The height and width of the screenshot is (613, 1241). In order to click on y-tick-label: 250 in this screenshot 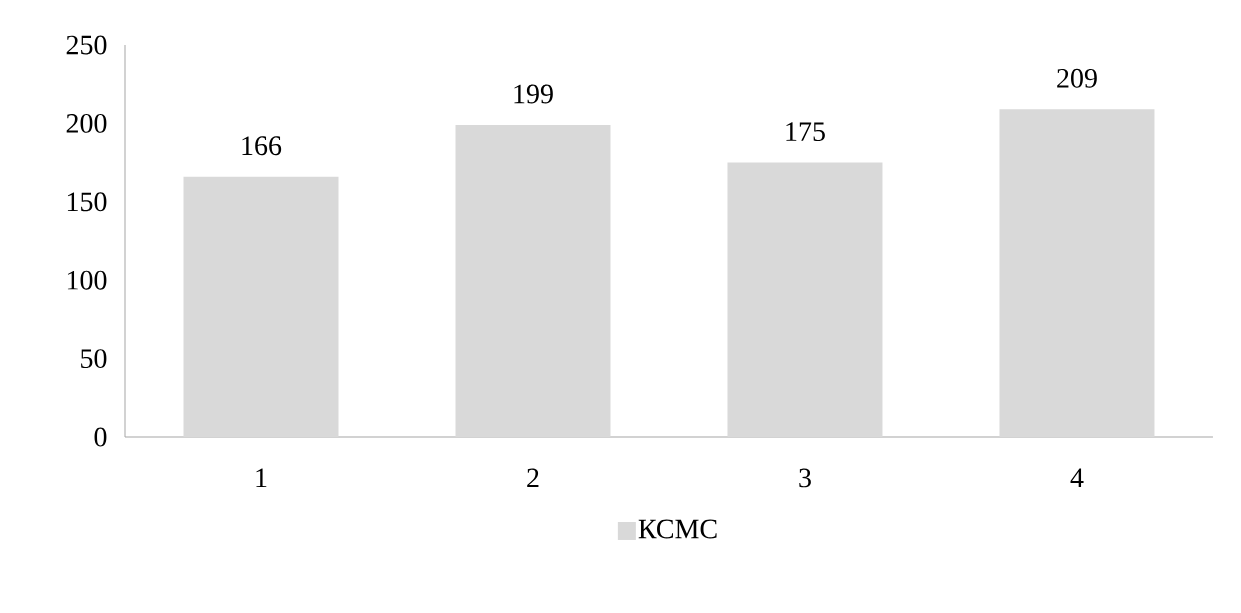, I will do `click(86, 45)`.